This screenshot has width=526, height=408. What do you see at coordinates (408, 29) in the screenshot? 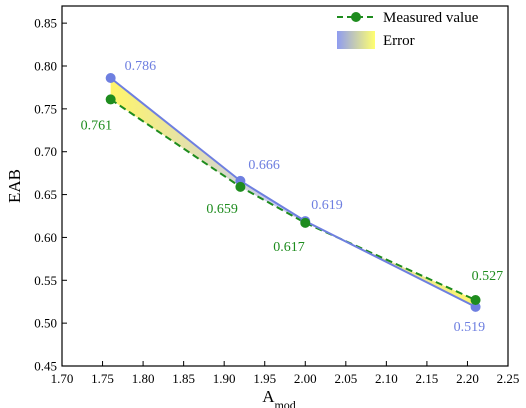
I see `legend: Measured value Error` at bounding box center [408, 29].